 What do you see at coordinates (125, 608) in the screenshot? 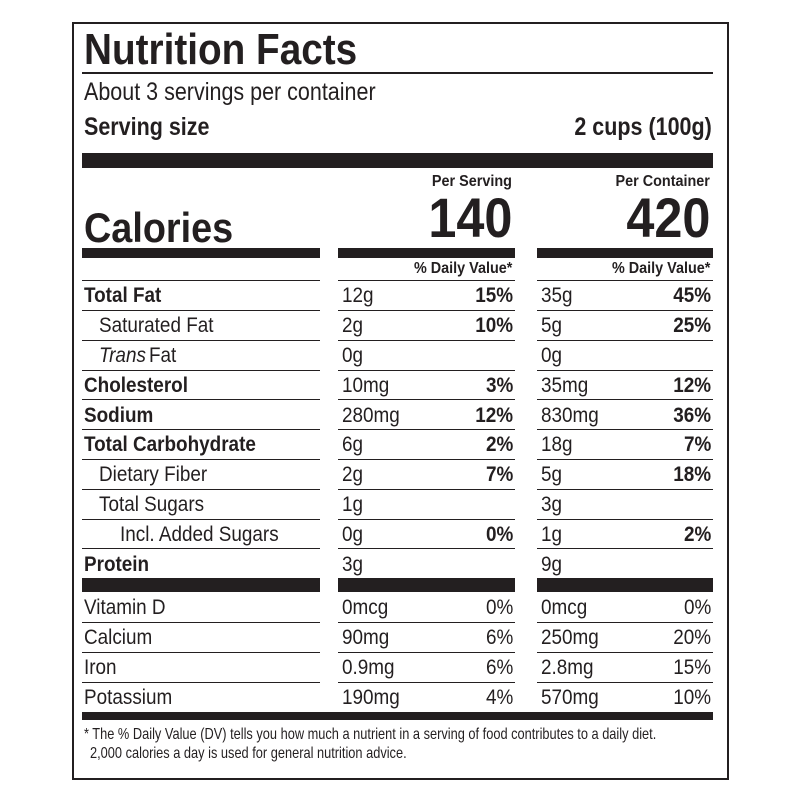
I see `nutrient-name: Vitamin D` at bounding box center [125, 608].